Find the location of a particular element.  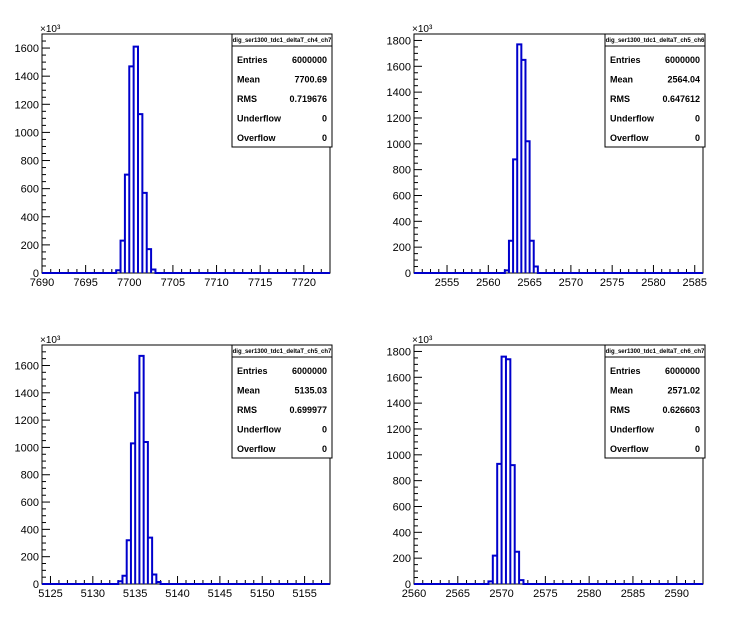

stats-value: 2571.02 is located at coordinates (683, 391).